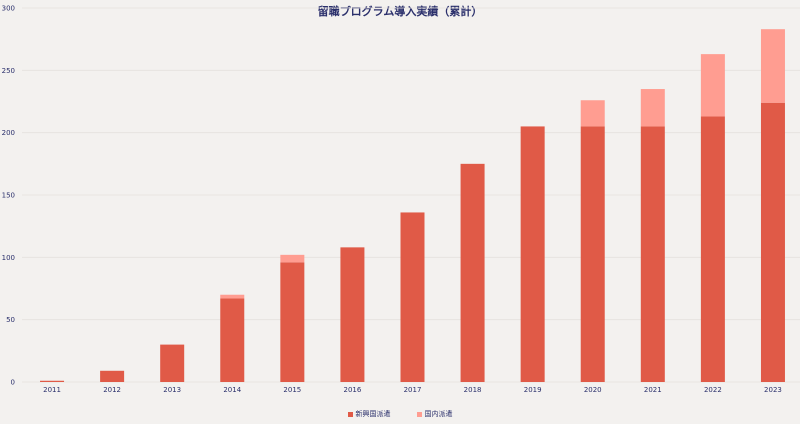 The width and height of the screenshot is (800, 424). Describe the element at coordinates (232, 390) in the screenshot. I see `x-tick-label: 2014` at that location.